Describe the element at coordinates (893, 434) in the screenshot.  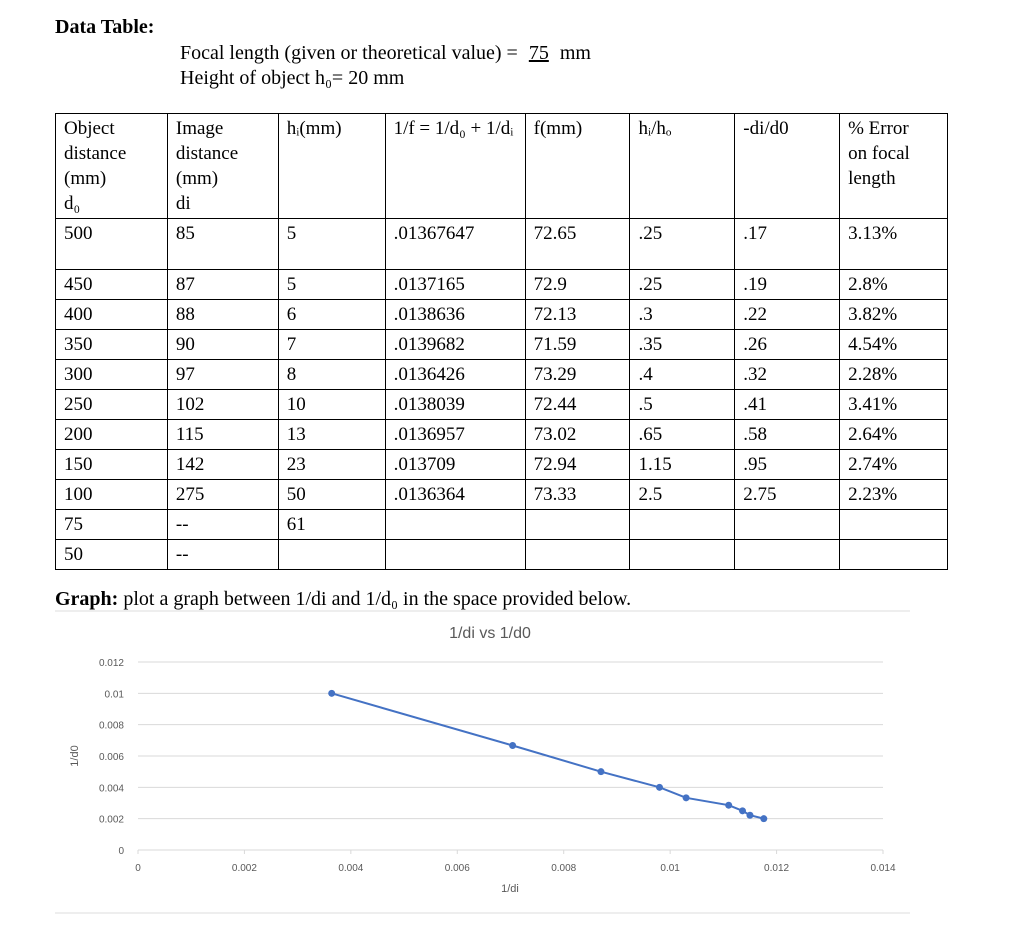
I see `table-cell: 2.64%` at that location.